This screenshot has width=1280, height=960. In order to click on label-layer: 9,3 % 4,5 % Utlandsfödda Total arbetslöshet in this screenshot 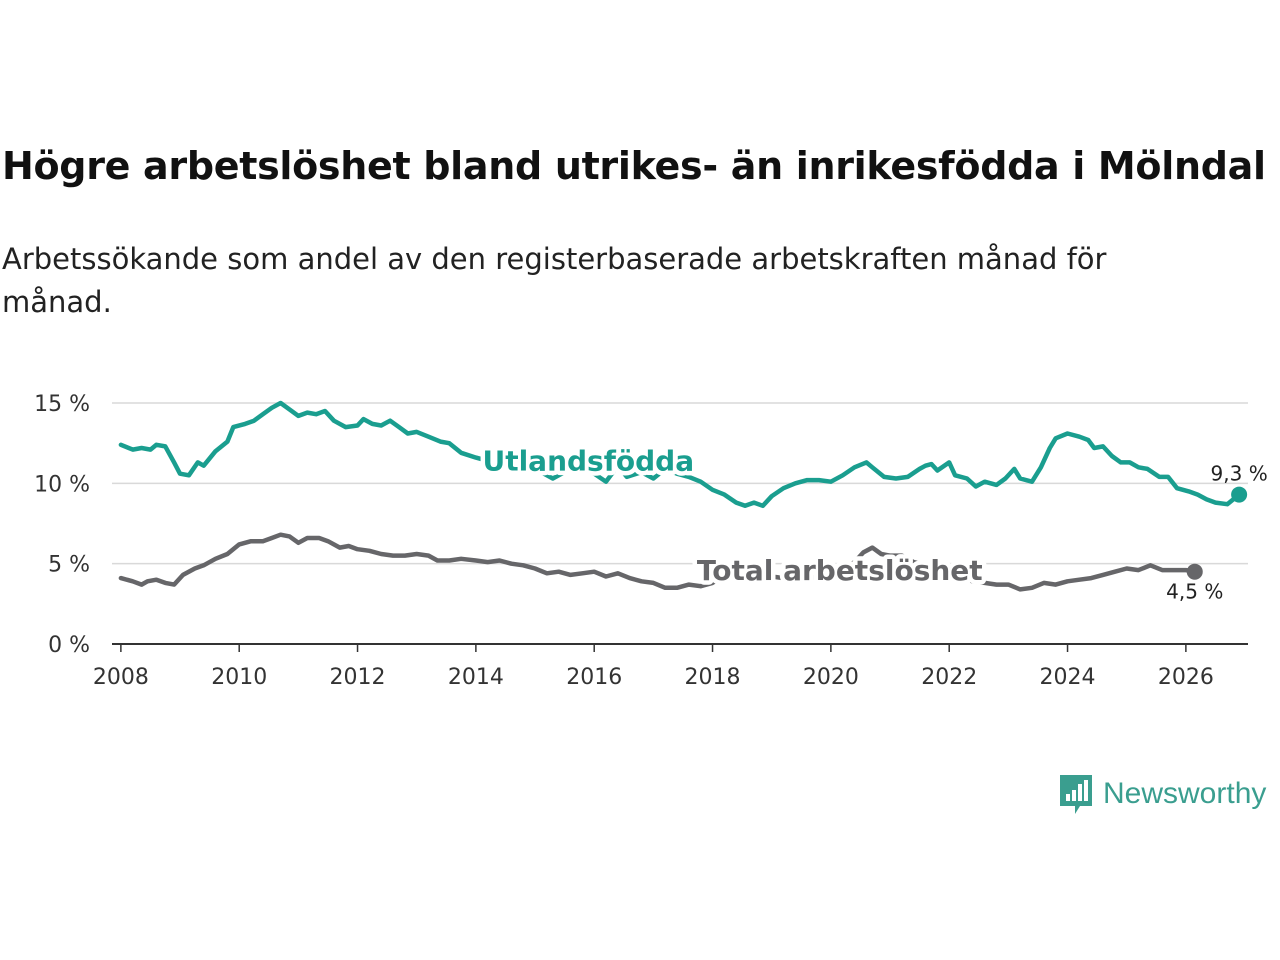, I will do `click(873, 522)`.